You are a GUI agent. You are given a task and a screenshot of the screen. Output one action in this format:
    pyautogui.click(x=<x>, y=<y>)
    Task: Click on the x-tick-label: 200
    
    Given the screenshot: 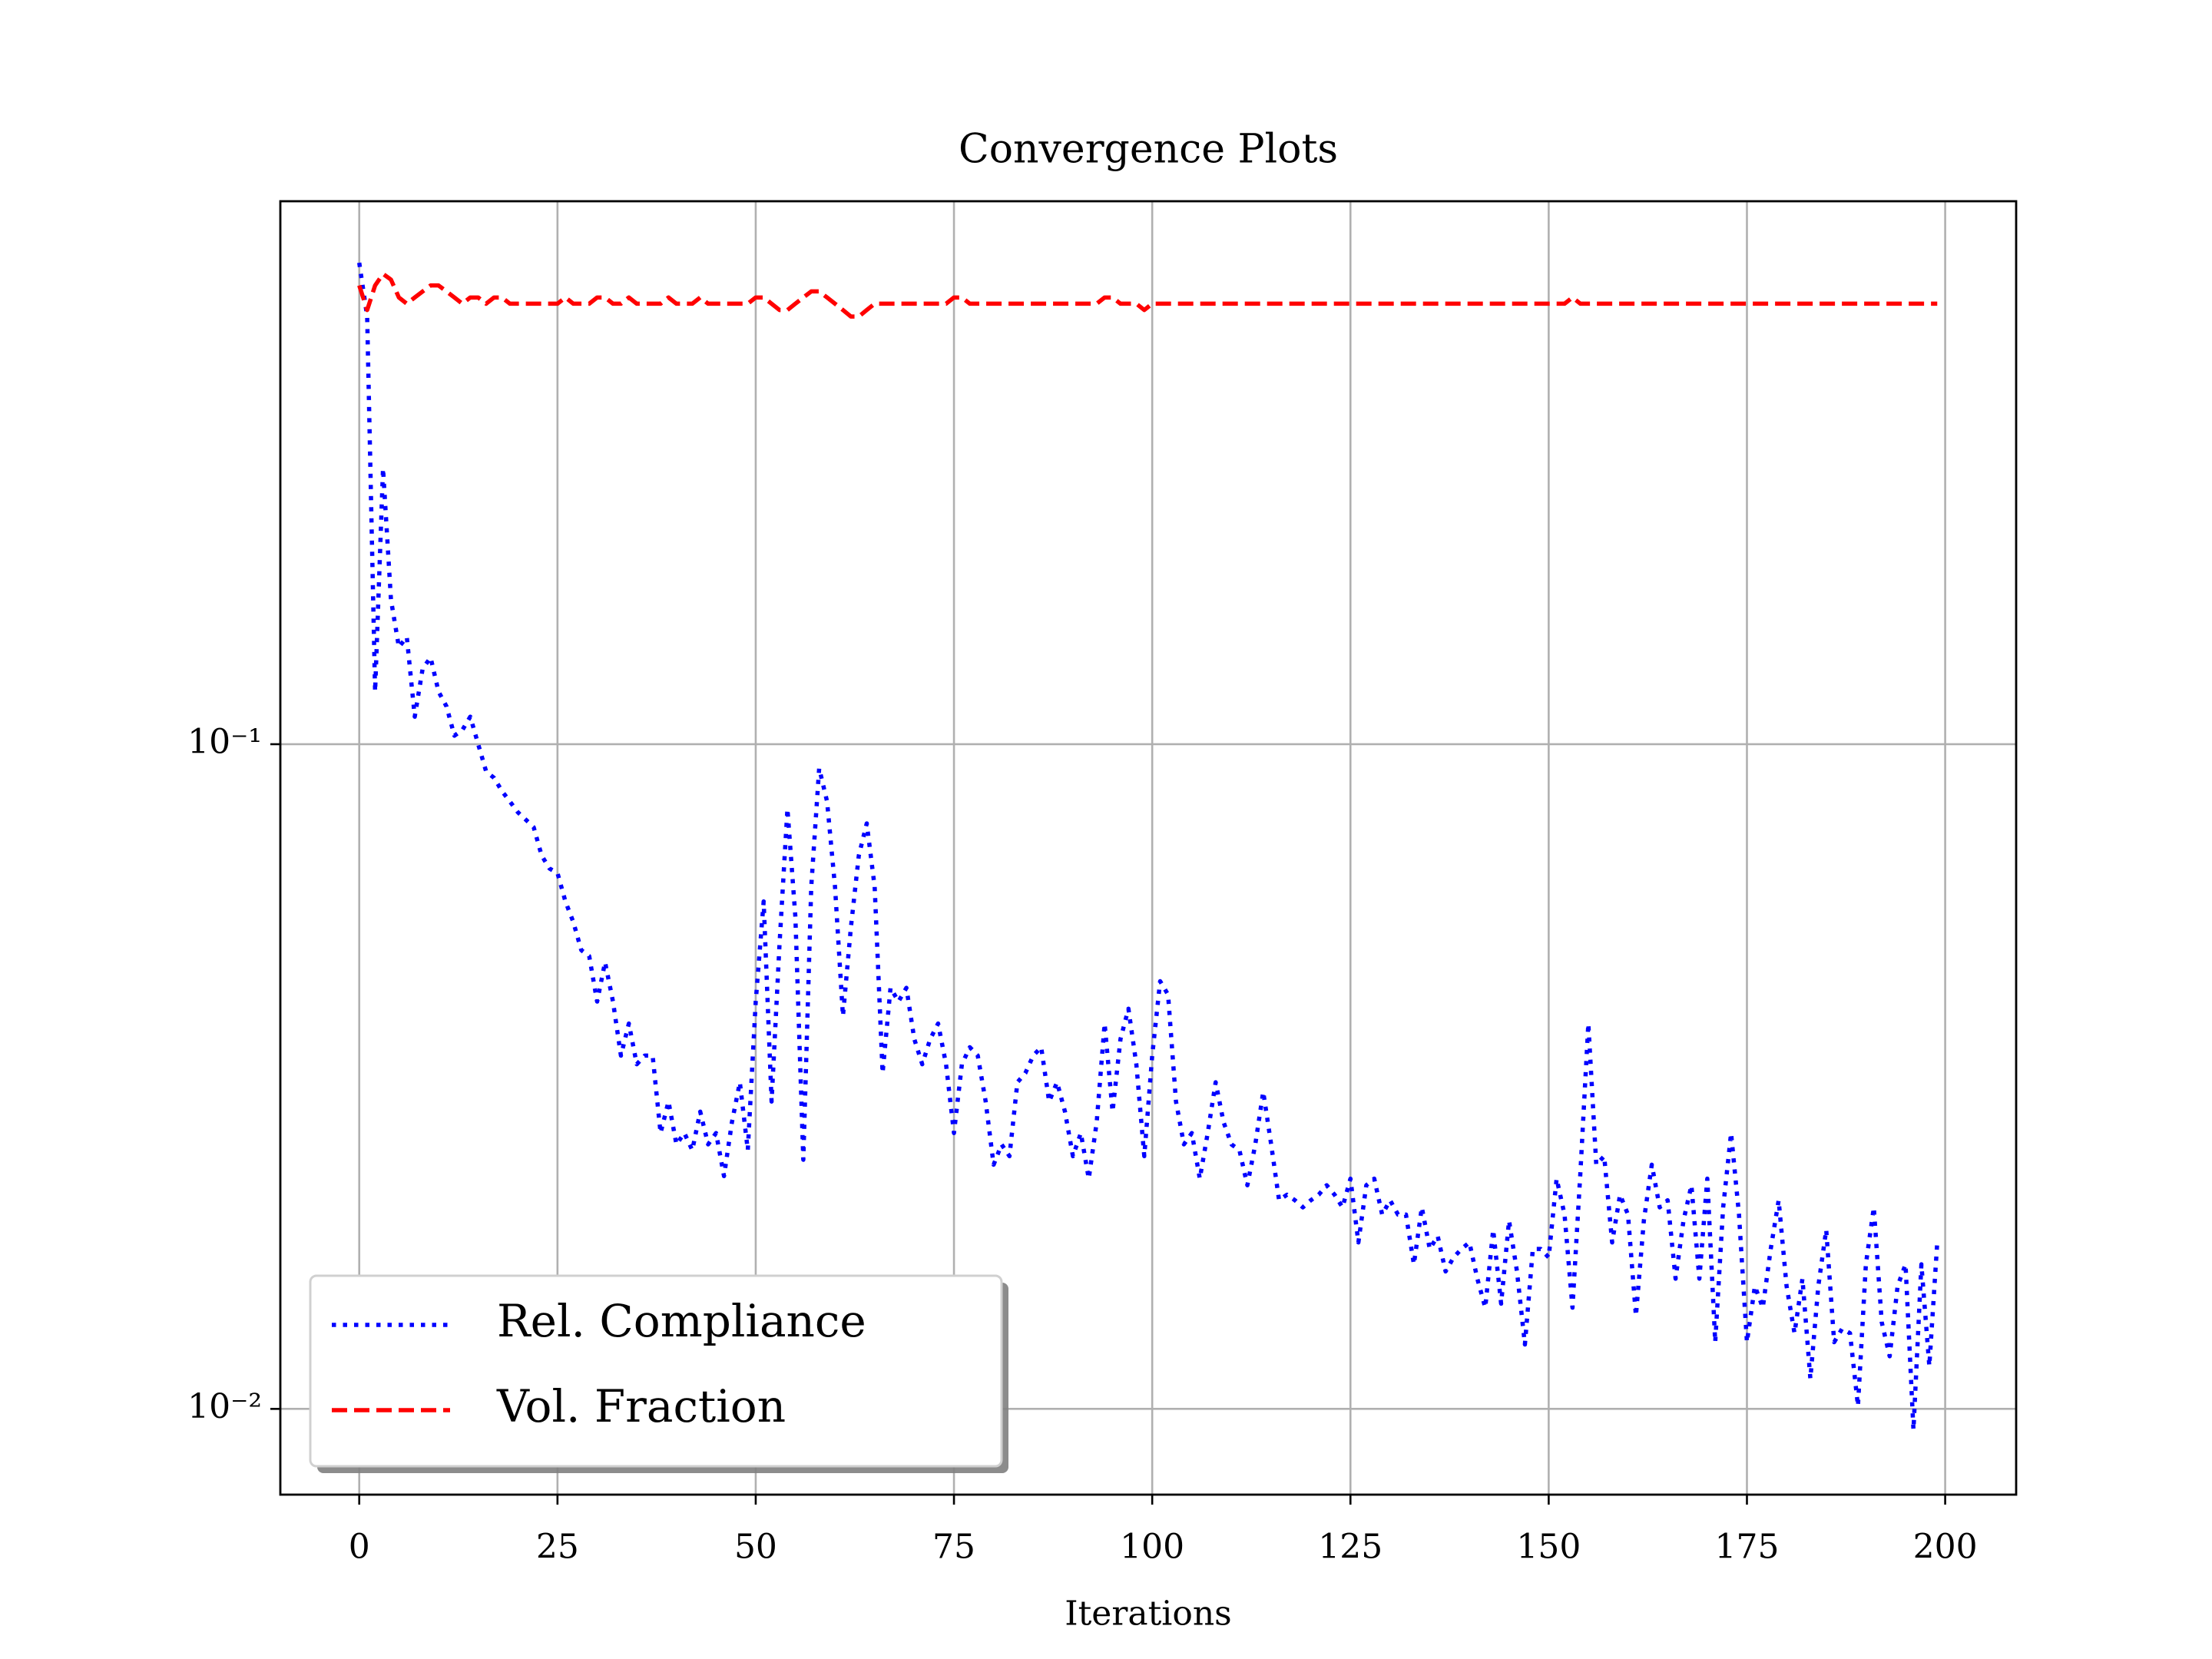 What is the action you would take?
    pyautogui.click(x=1945, y=1548)
    